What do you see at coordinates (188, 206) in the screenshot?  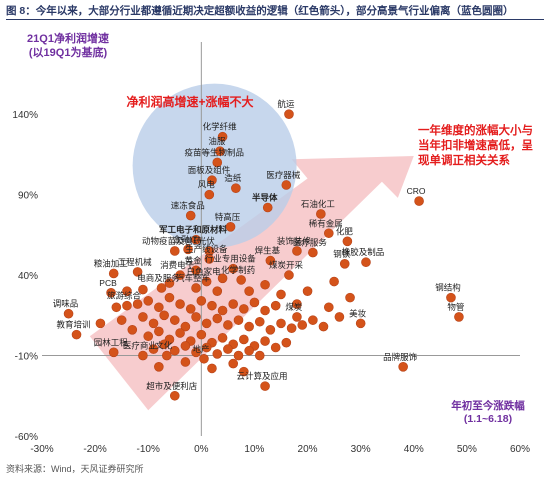 I see `point-label: 速冻食品` at bounding box center [188, 206].